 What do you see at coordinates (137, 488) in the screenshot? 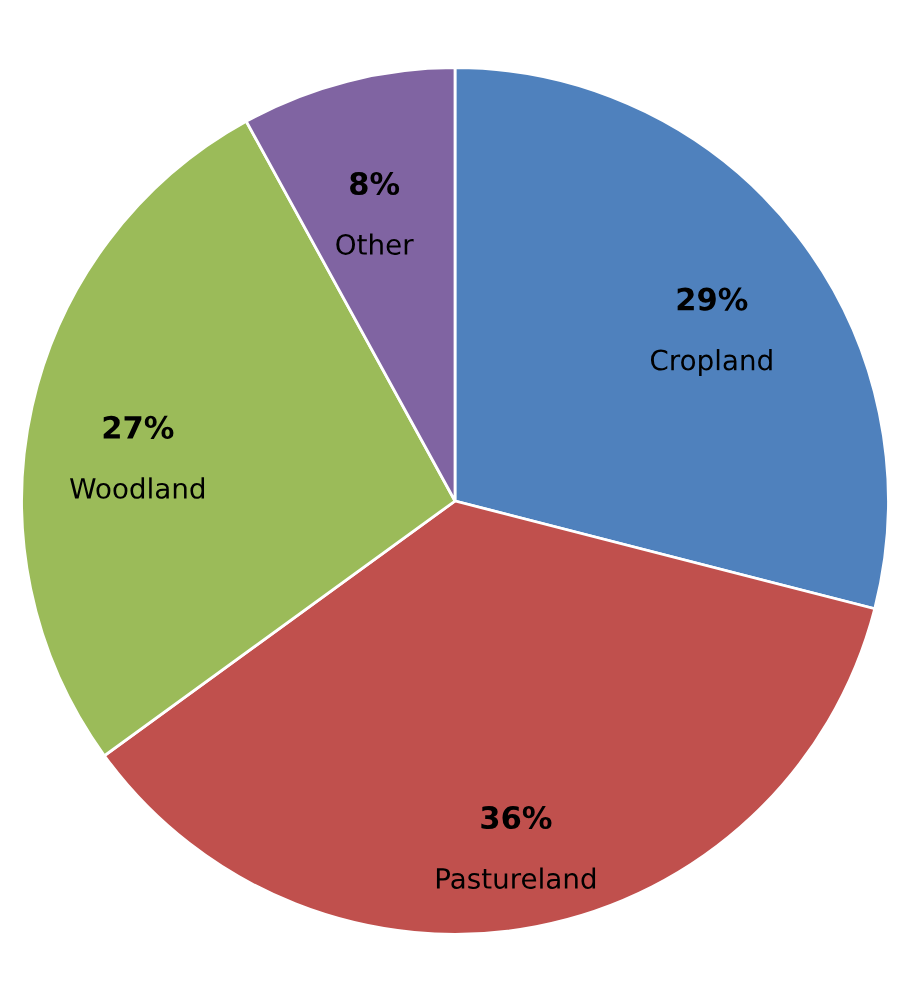
I see `slice-label: Woodland` at bounding box center [137, 488].